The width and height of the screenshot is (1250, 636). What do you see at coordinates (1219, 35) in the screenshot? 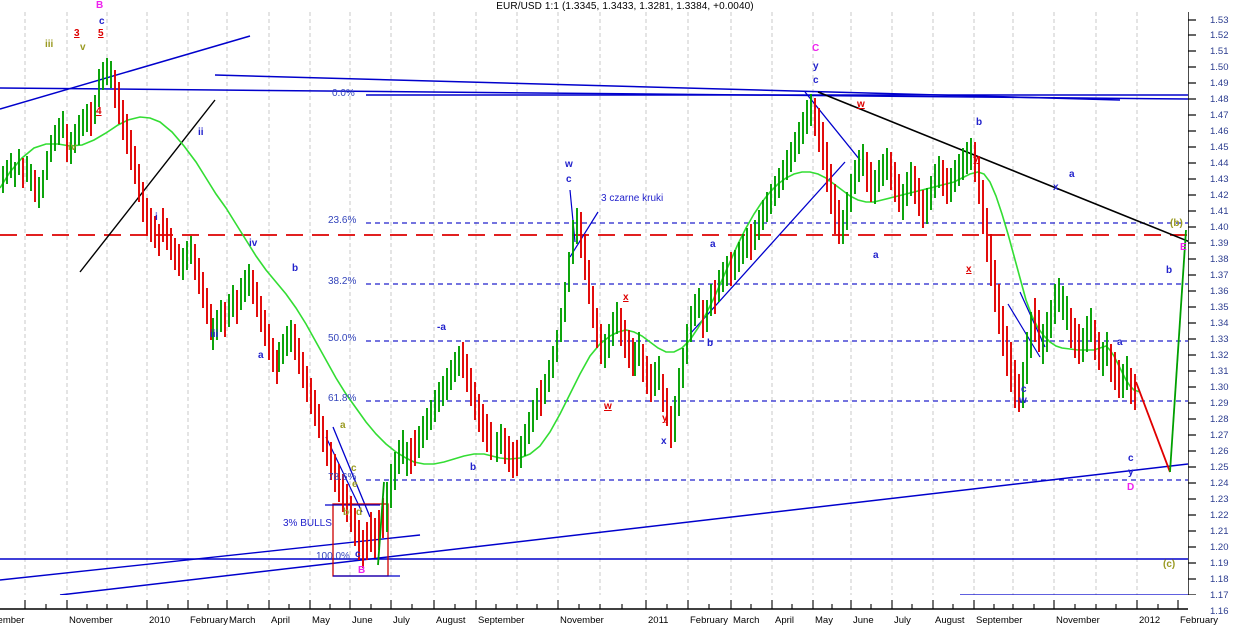
I see `price-tick-152: 1.52` at bounding box center [1219, 35].